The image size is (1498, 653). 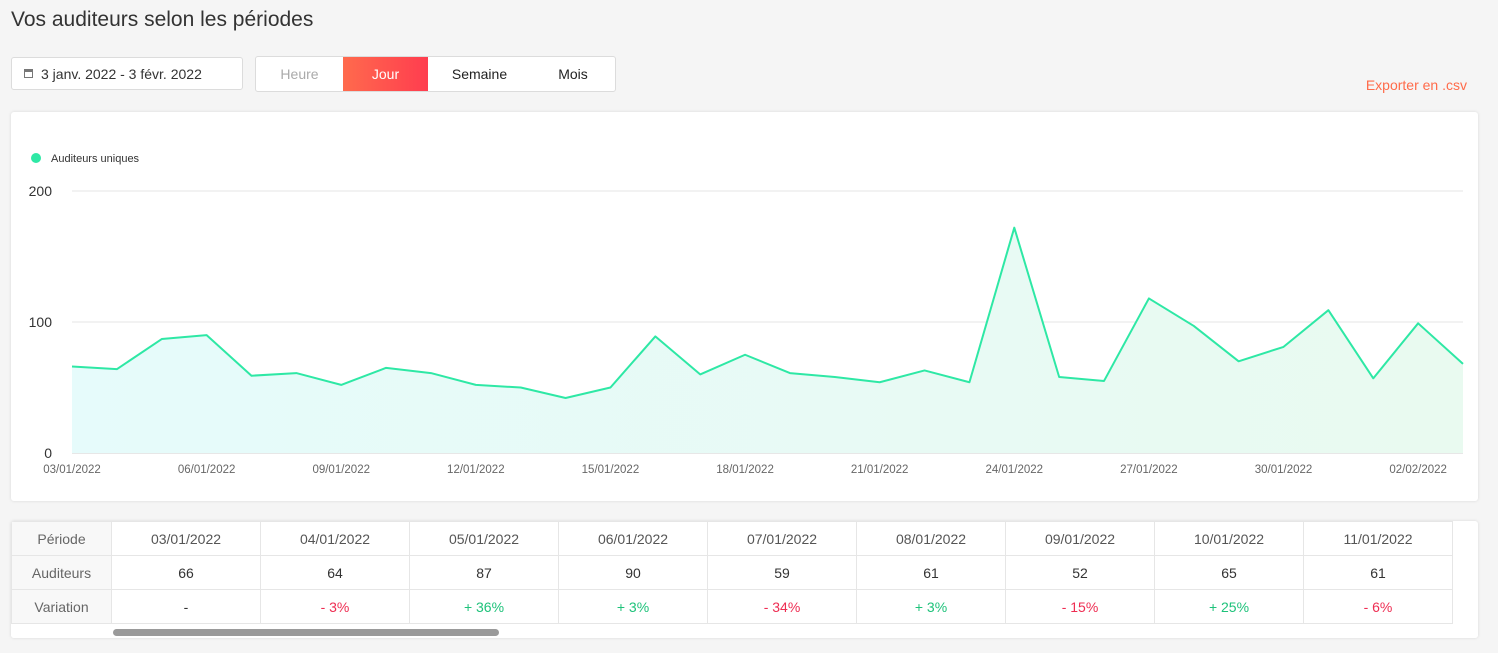 What do you see at coordinates (573, 74) in the screenshot?
I see `period-month-button: Mois` at bounding box center [573, 74].